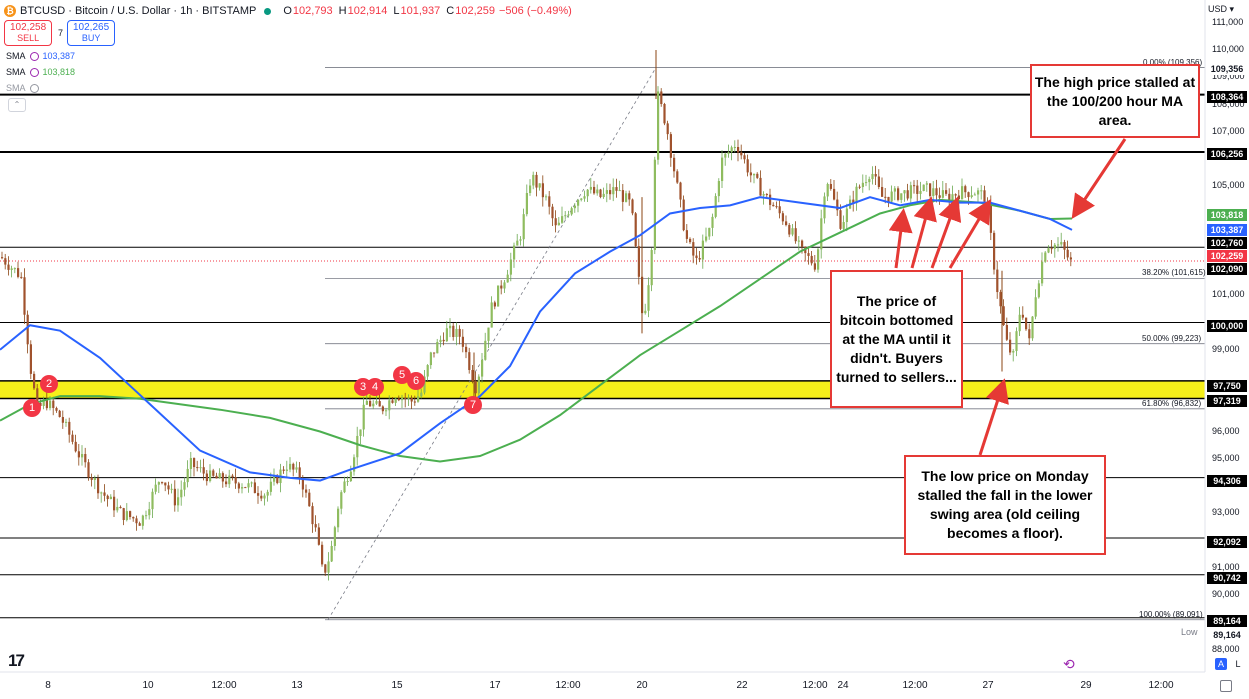 This screenshot has width=1249, height=699. Describe the element at coordinates (24, 88) in the screenshot. I see `sma-indicator-3: SMA` at that location.